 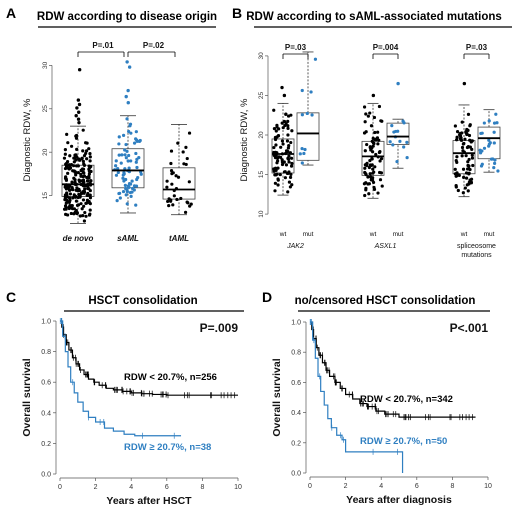 I want to click on b-subgroup-label: mut, so click(x=489, y=234).